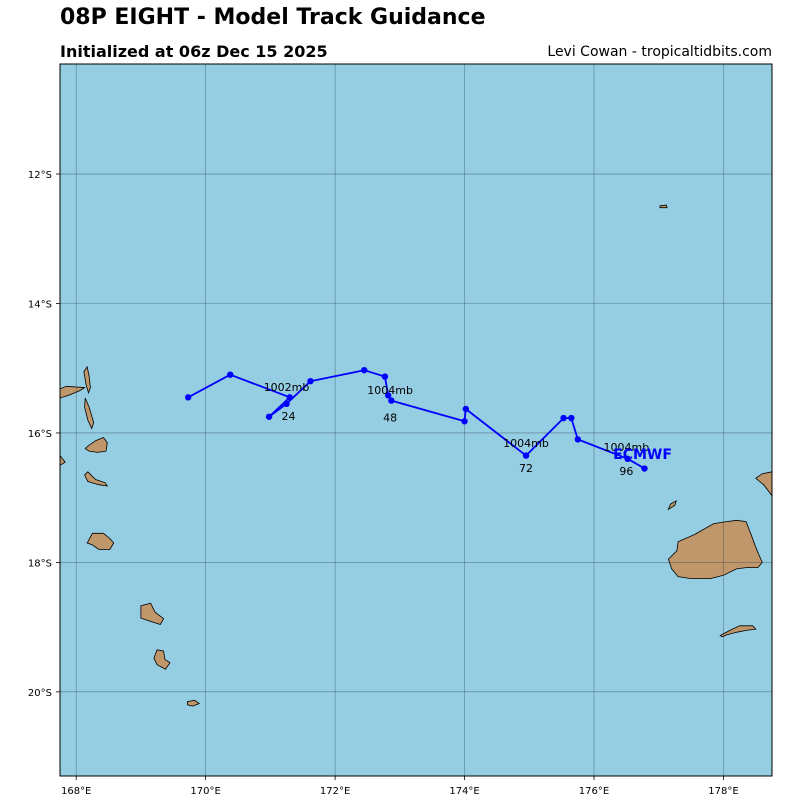  I want to click on lon-tick-label: 168°E, so click(76, 791).